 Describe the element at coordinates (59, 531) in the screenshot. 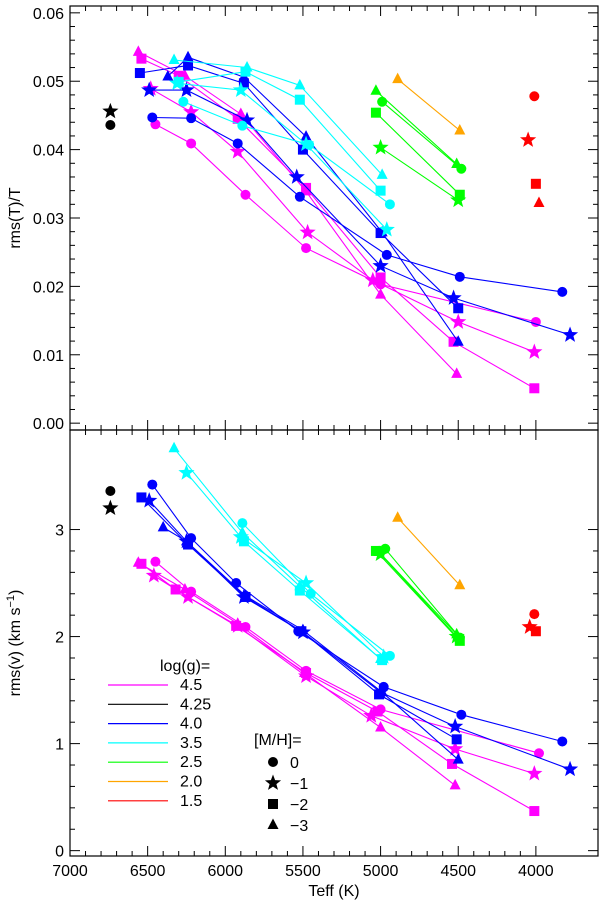

I see `bottom-y-tick-label: 3` at that location.